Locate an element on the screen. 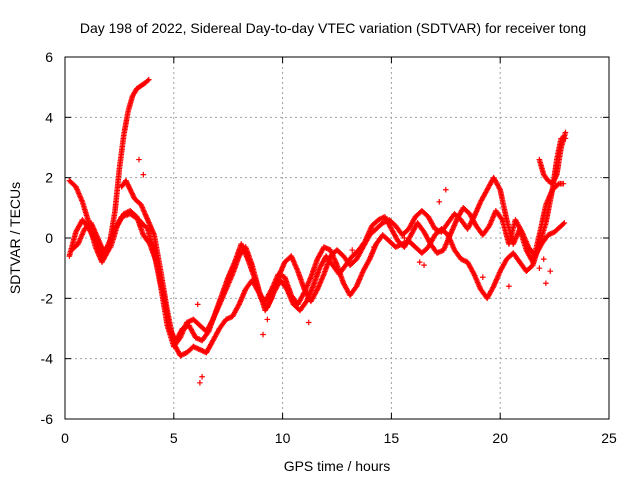  y-tick-label: -6 is located at coordinates (47, 419).